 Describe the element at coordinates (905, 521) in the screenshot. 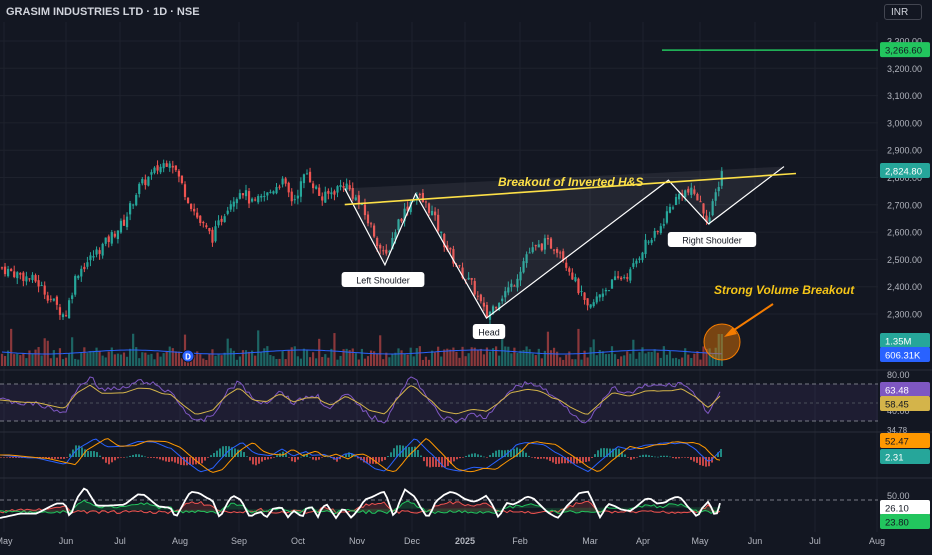

I see `di-plus-badge-bg` at that location.